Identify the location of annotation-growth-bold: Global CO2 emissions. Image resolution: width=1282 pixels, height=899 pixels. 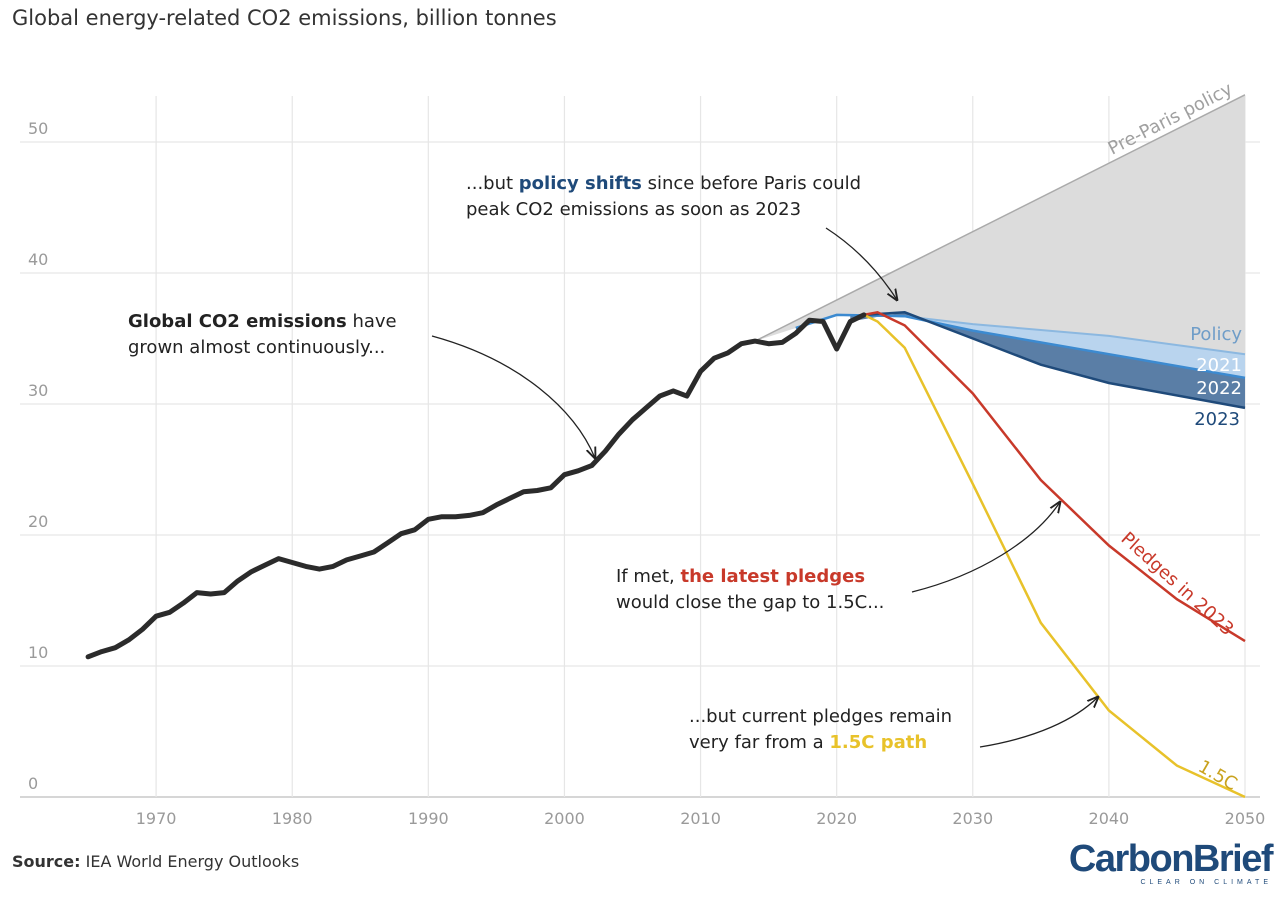
(237, 321).